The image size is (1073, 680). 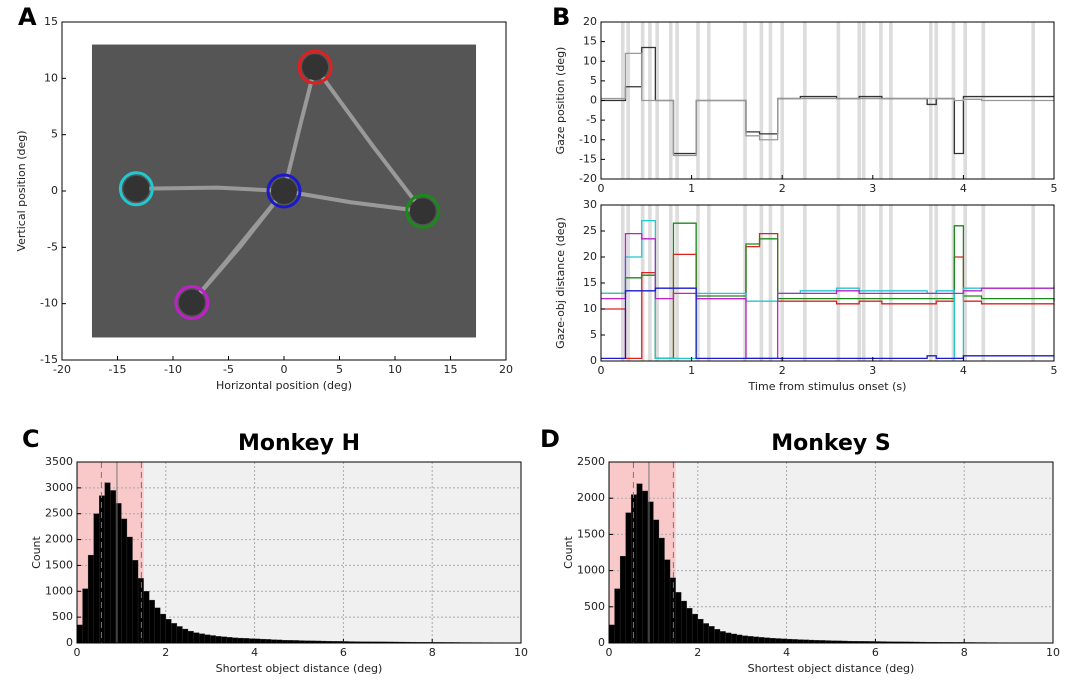 What do you see at coordinates (872, 370) in the screenshot?
I see `x-tick-label: 3` at bounding box center [872, 370].